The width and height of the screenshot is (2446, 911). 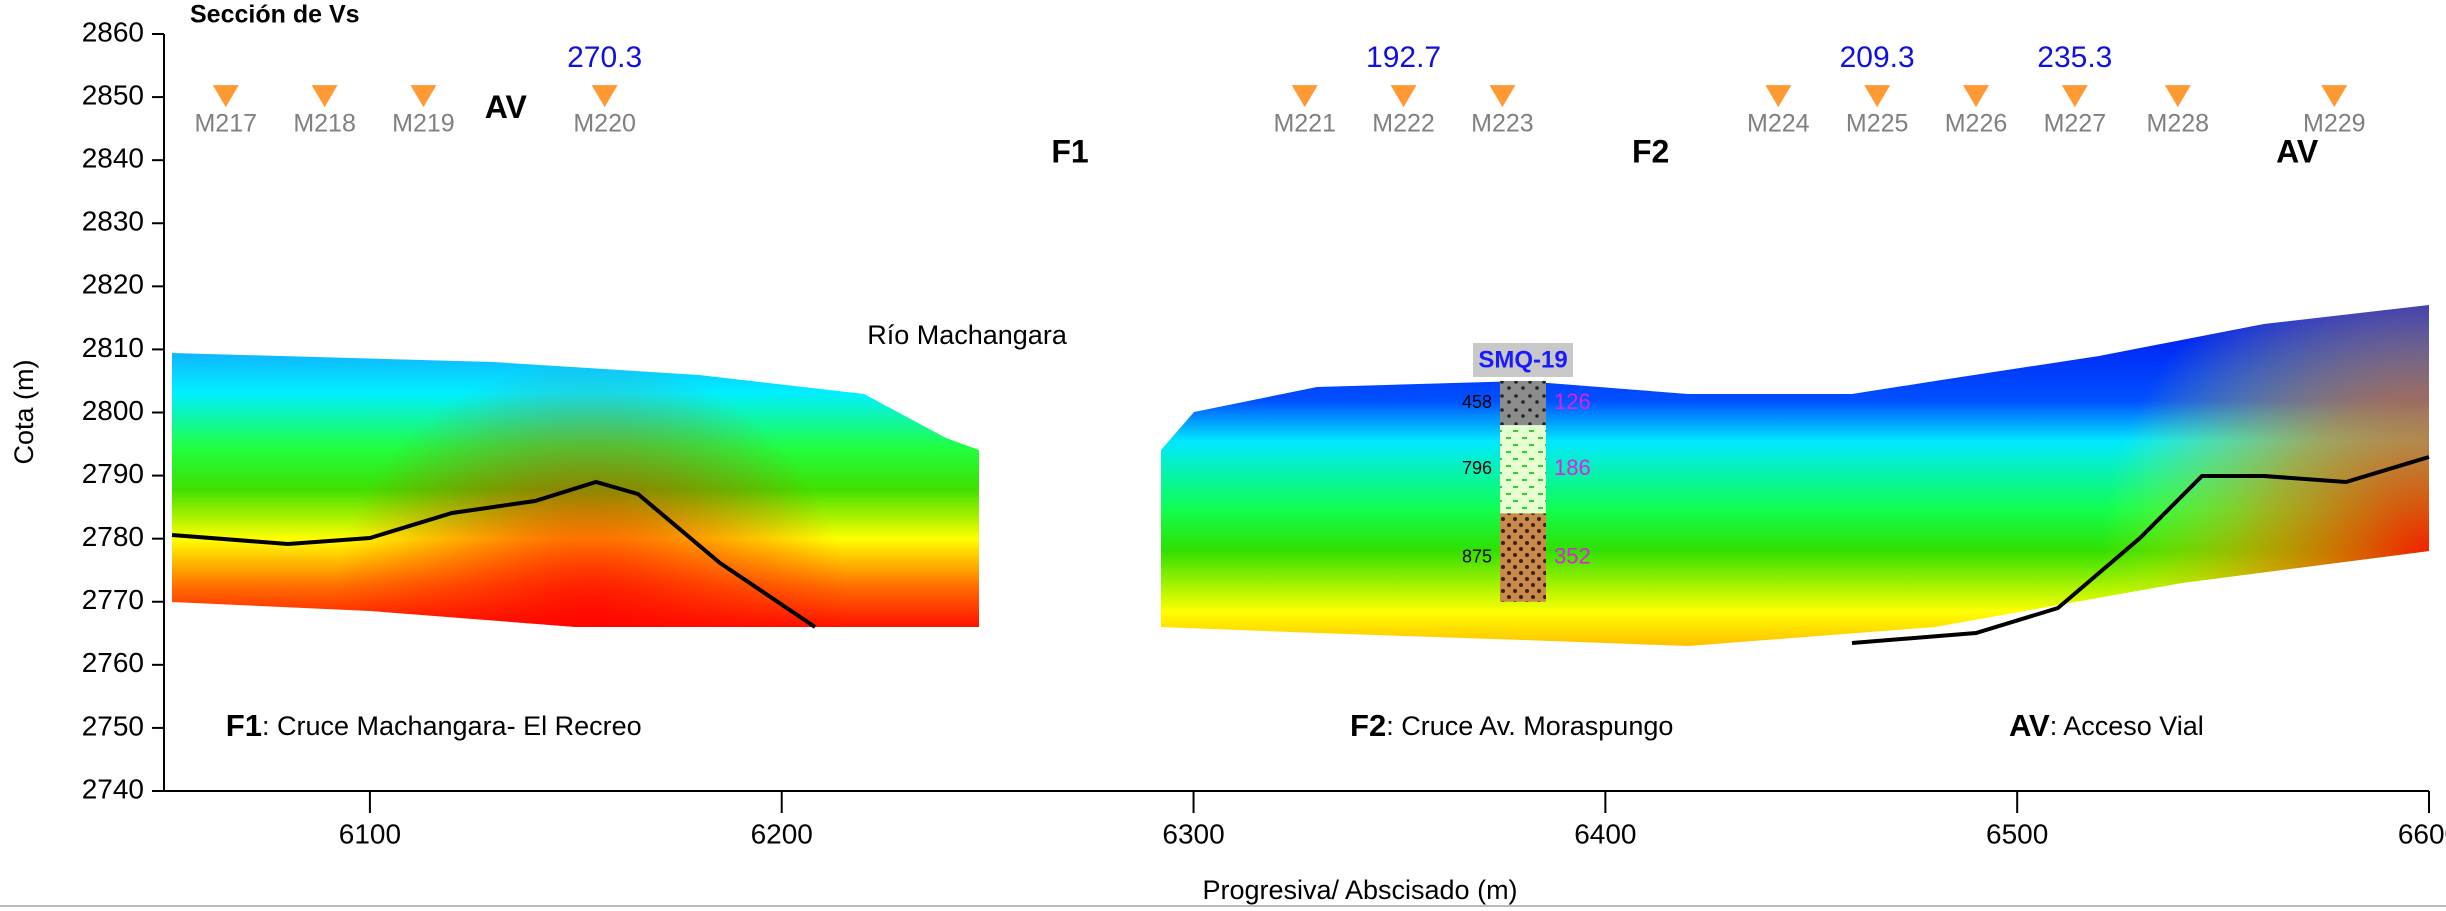 What do you see at coordinates (782, 833) in the screenshot?
I see `x-tick-label: 6200` at bounding box center [782, 833].